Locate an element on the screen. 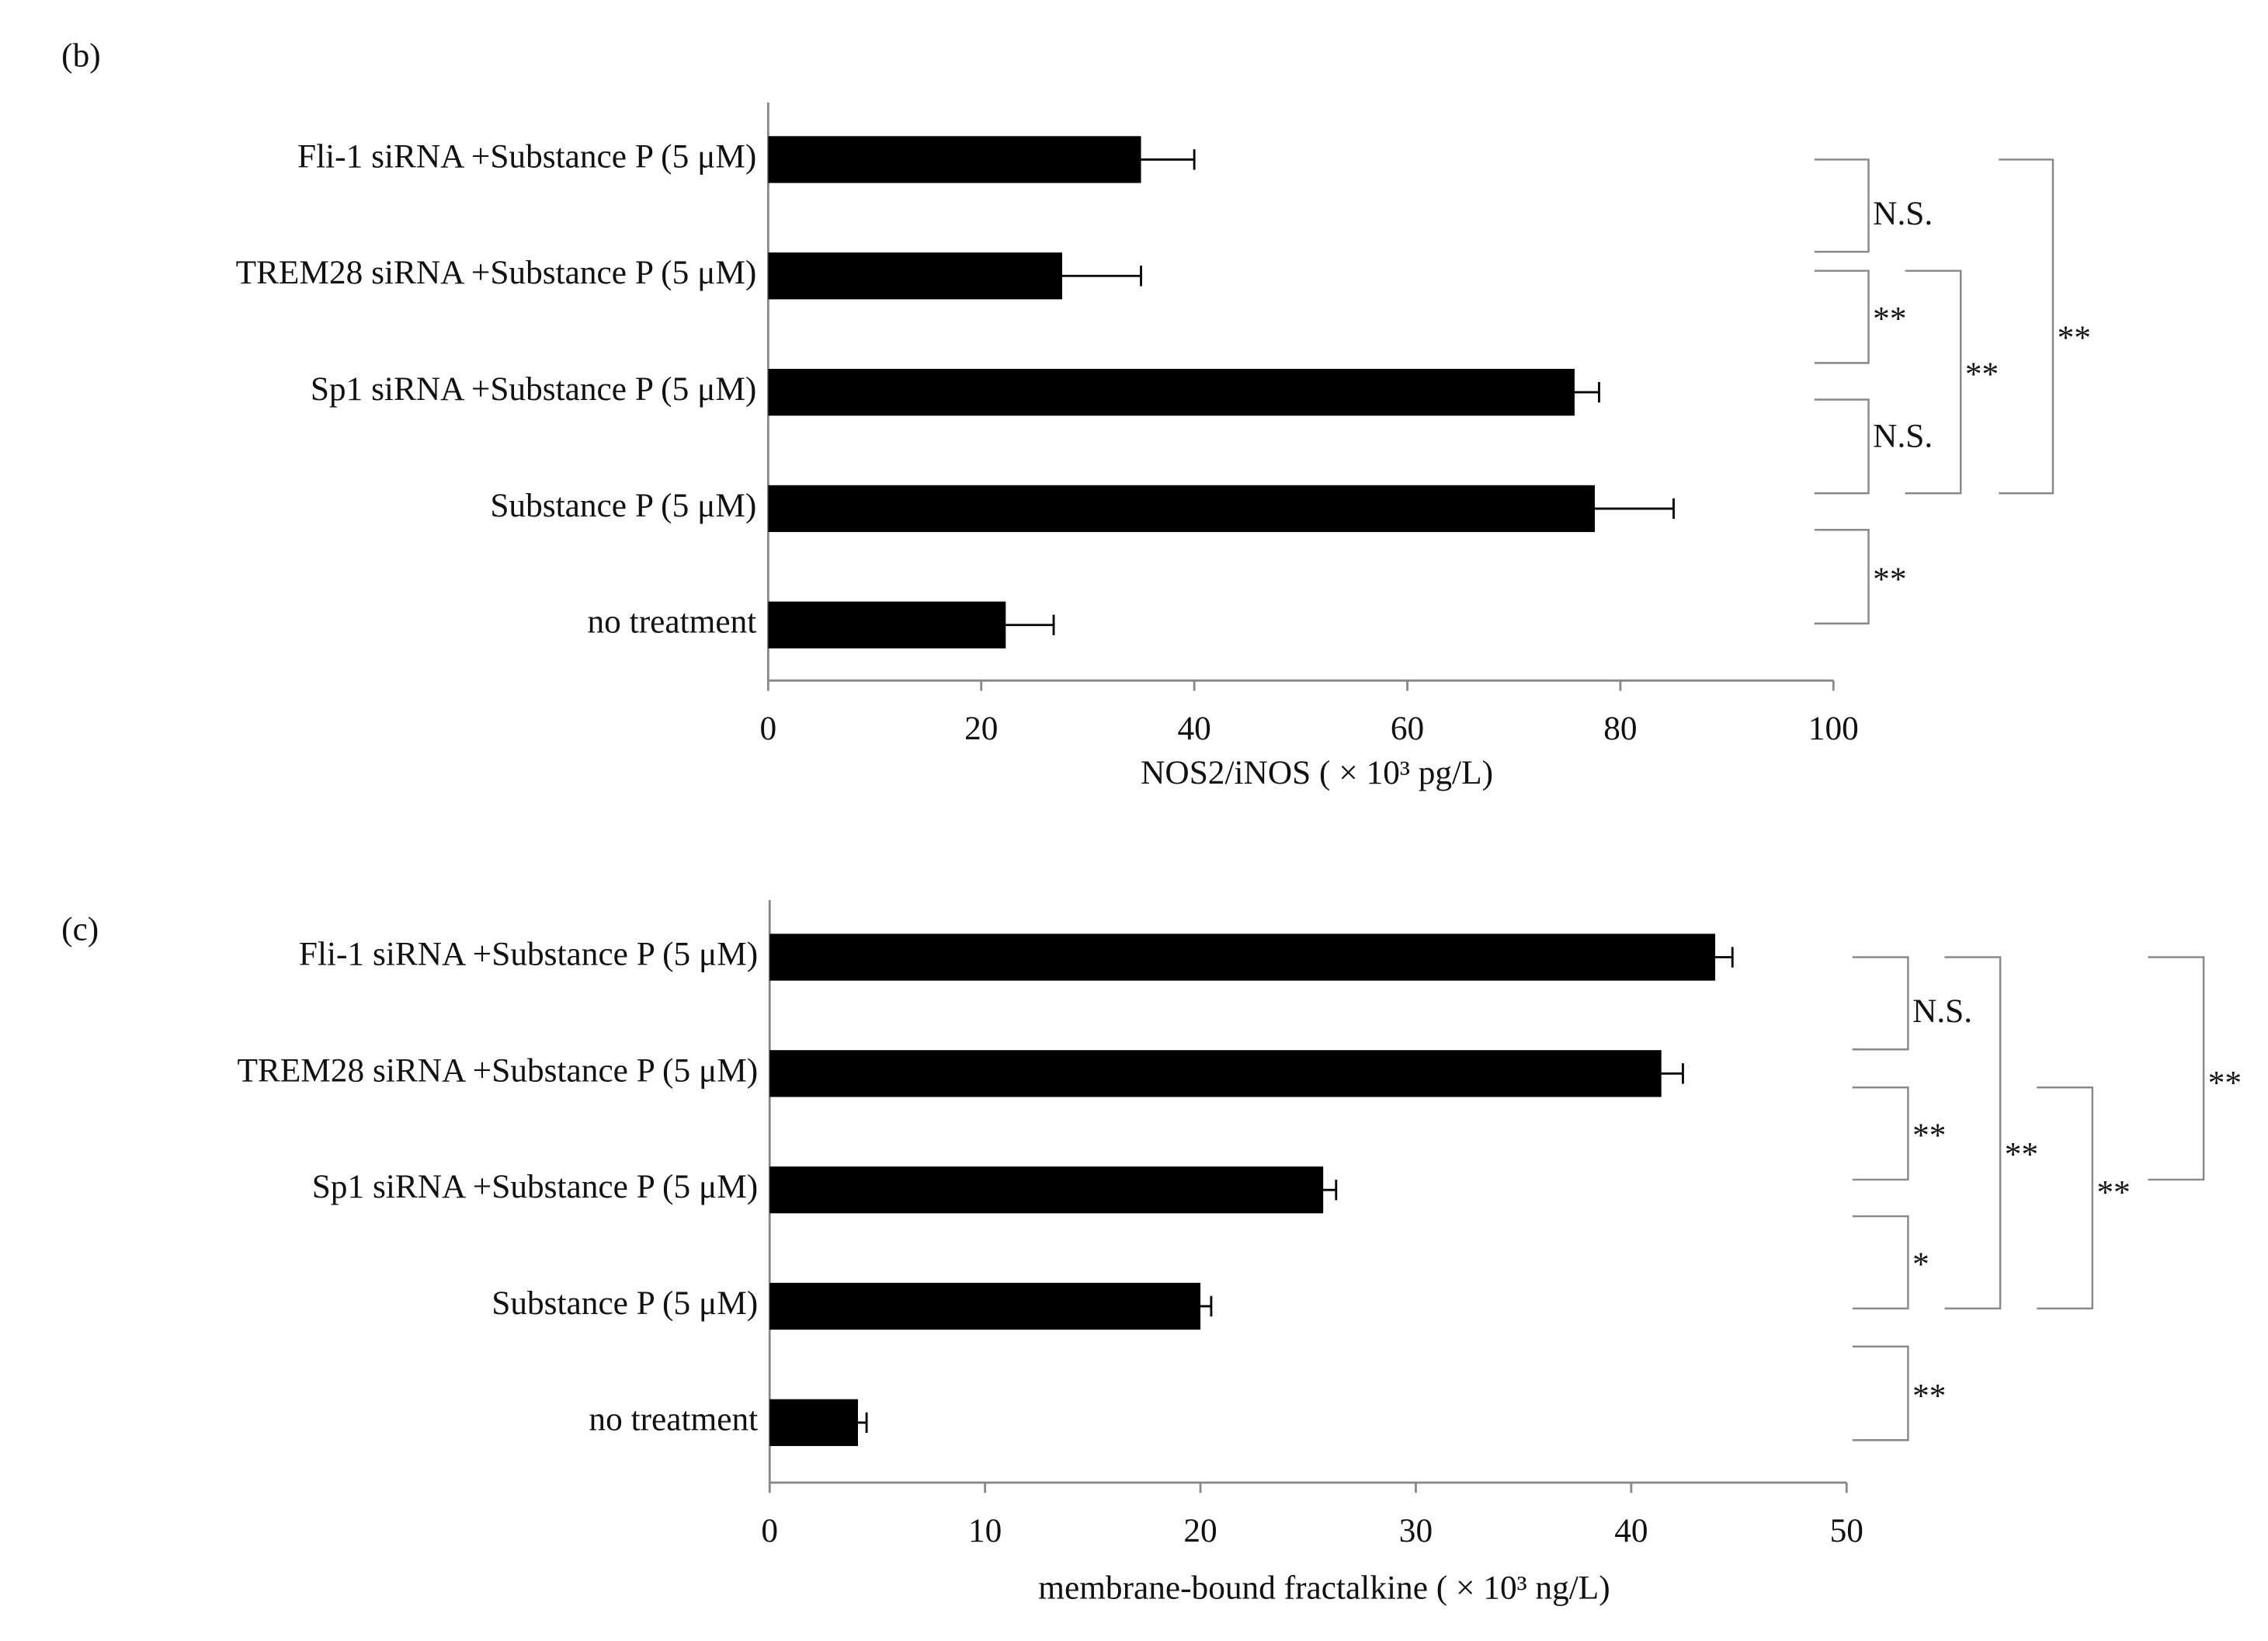 The width and height of the screenshot is (2268, 1641). x-axis-label: NOS2/iNOS ( × 10³ pg/L) is located at coordinates (1317, 772).